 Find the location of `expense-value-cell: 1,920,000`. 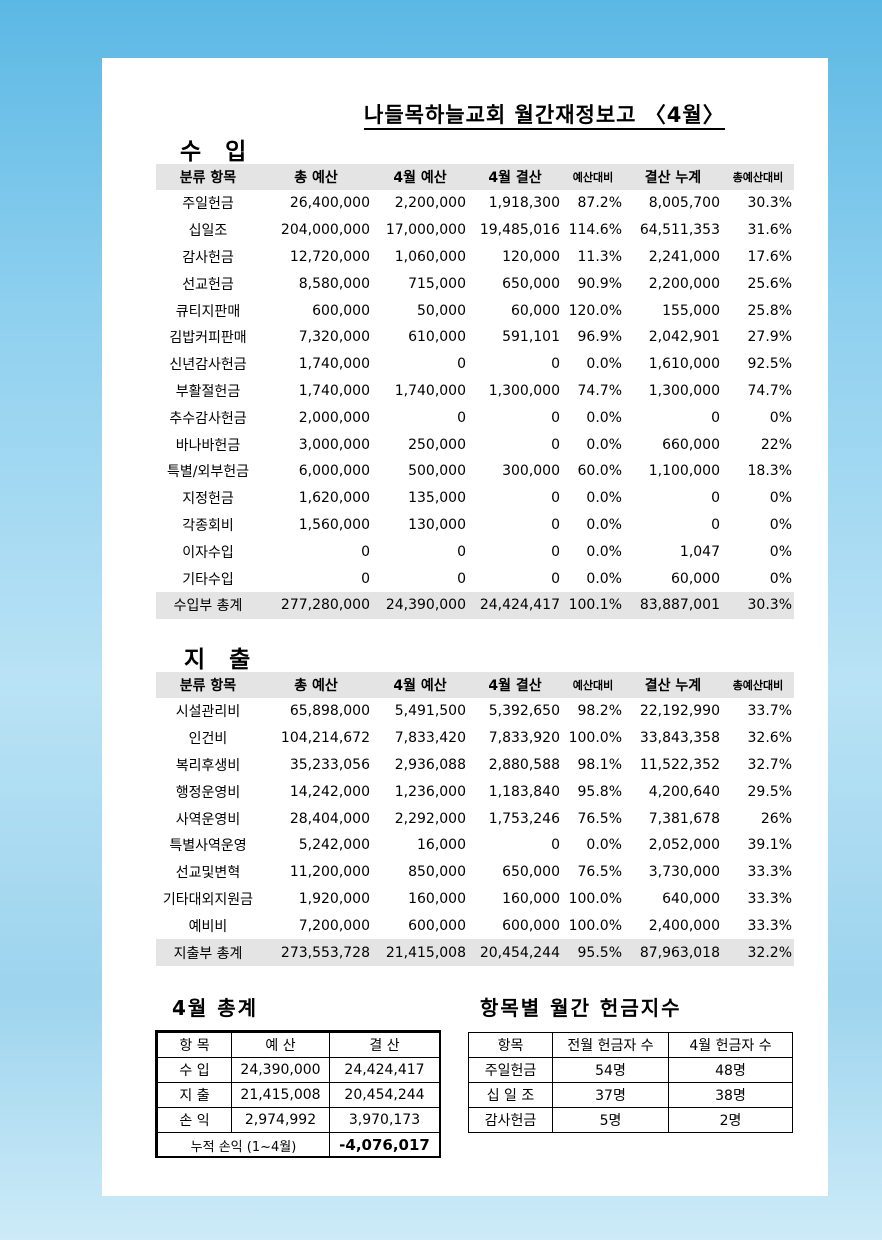

expense-value-cell: 1,920,000 is located at coordinates (334, 898).